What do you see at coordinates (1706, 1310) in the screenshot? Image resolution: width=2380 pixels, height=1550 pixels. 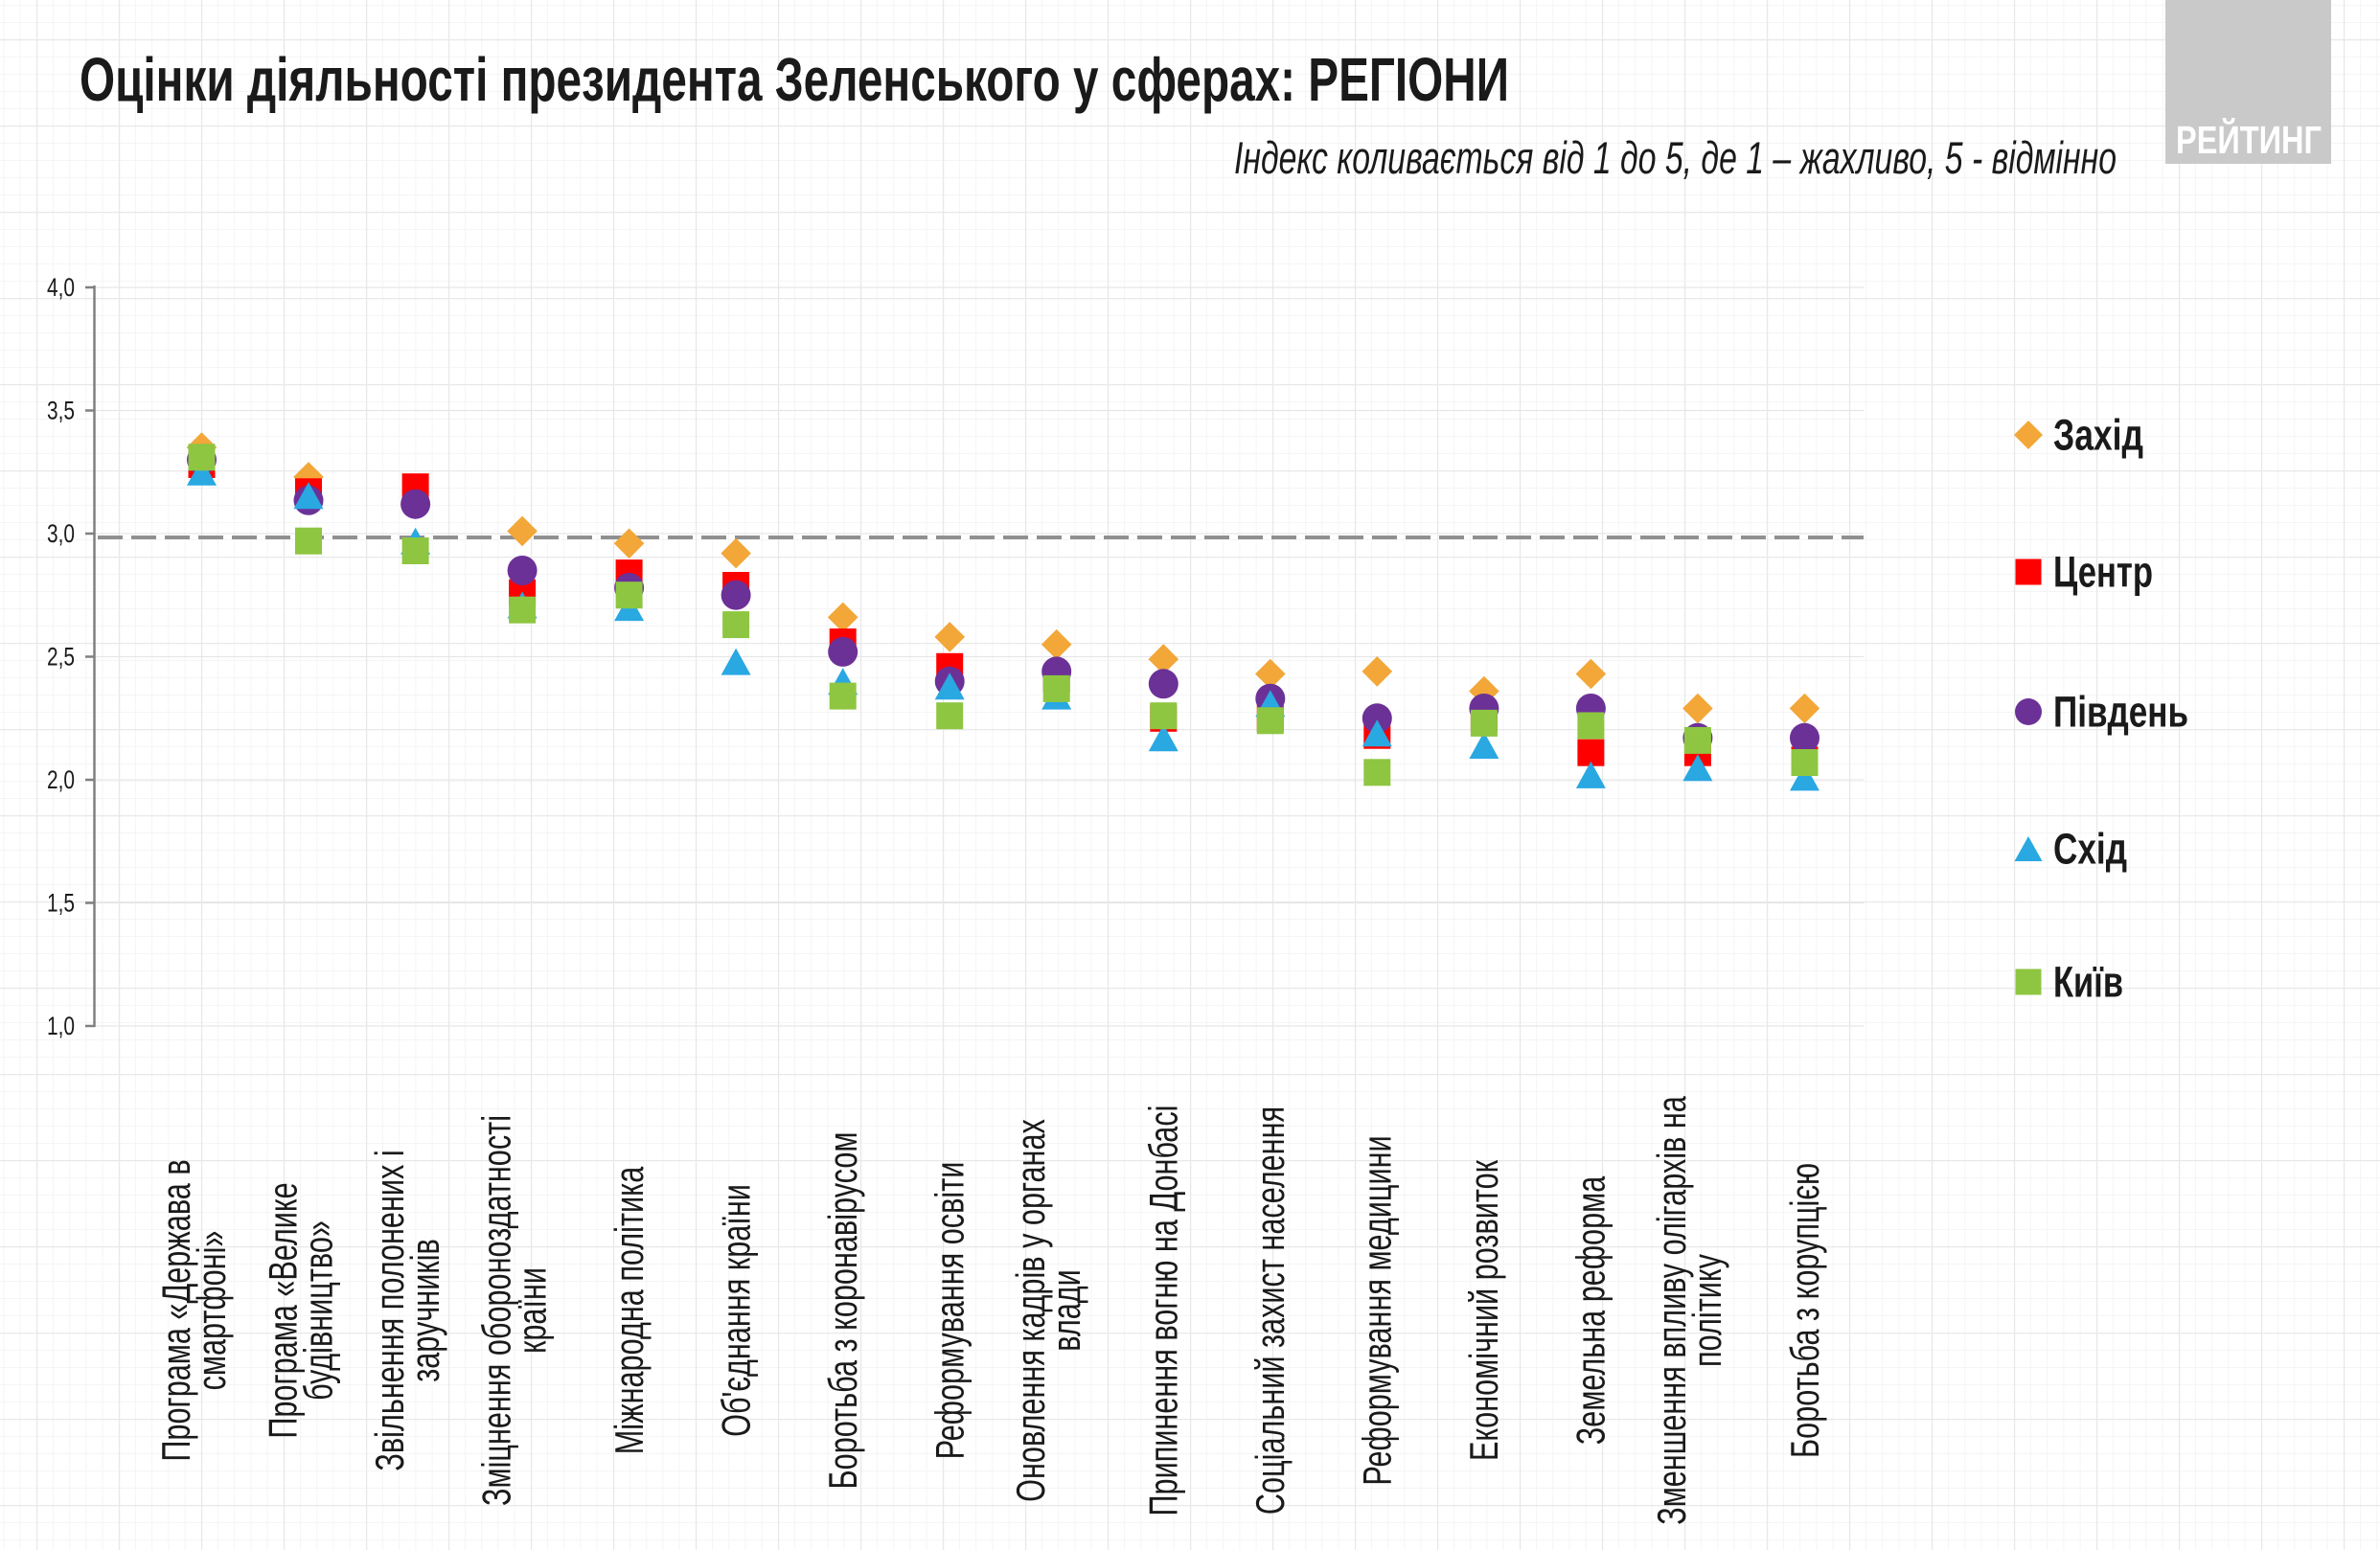 I see `svg-text: політику` at bounding box center [1706, 1310].